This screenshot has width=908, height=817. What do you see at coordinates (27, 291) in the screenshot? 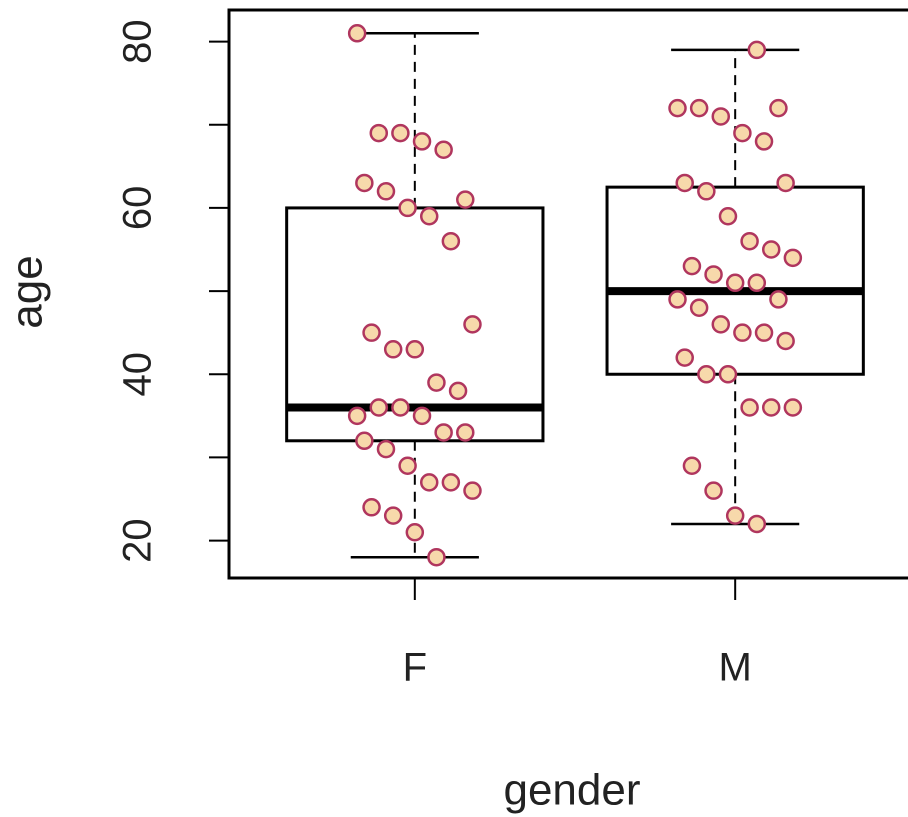
I see `y-axis-label: age` at bounding box center [27, 291].